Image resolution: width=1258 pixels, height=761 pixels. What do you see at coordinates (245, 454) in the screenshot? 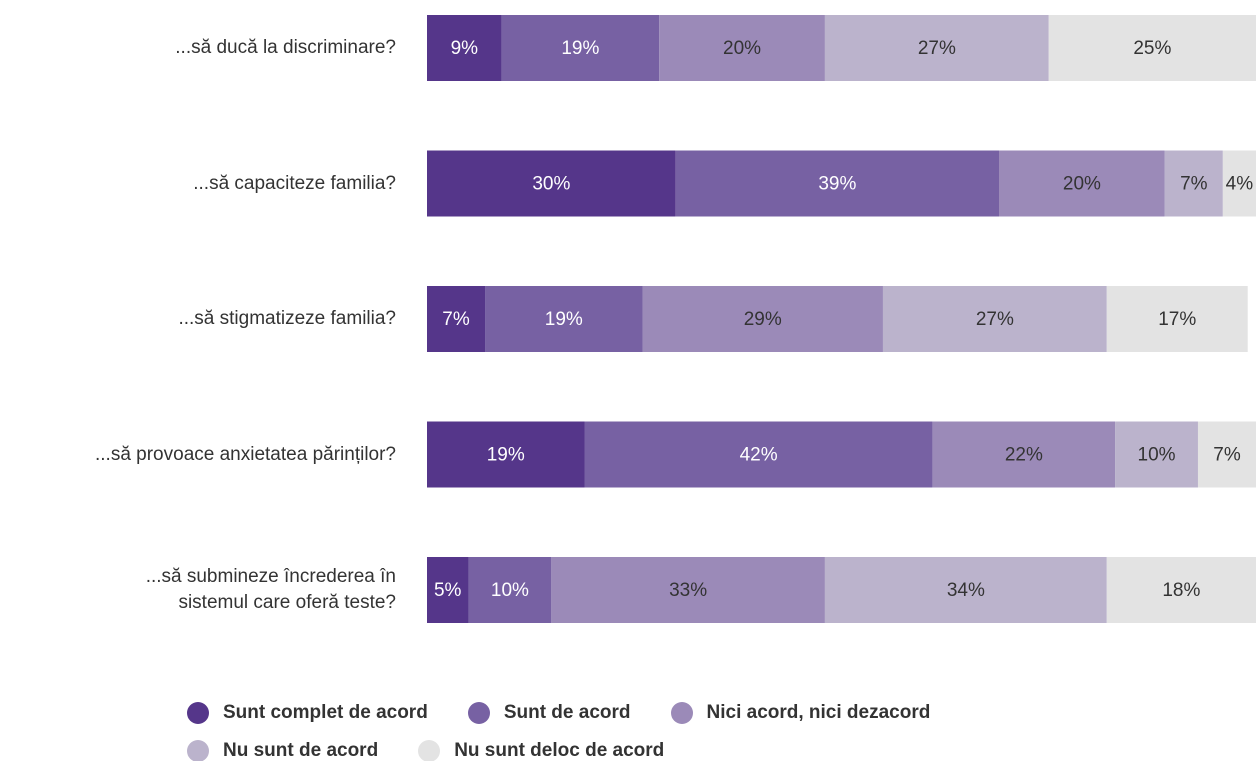
I see `category-label: ...să provoace anxietatea părinților?` at bounding box center [245, 454].